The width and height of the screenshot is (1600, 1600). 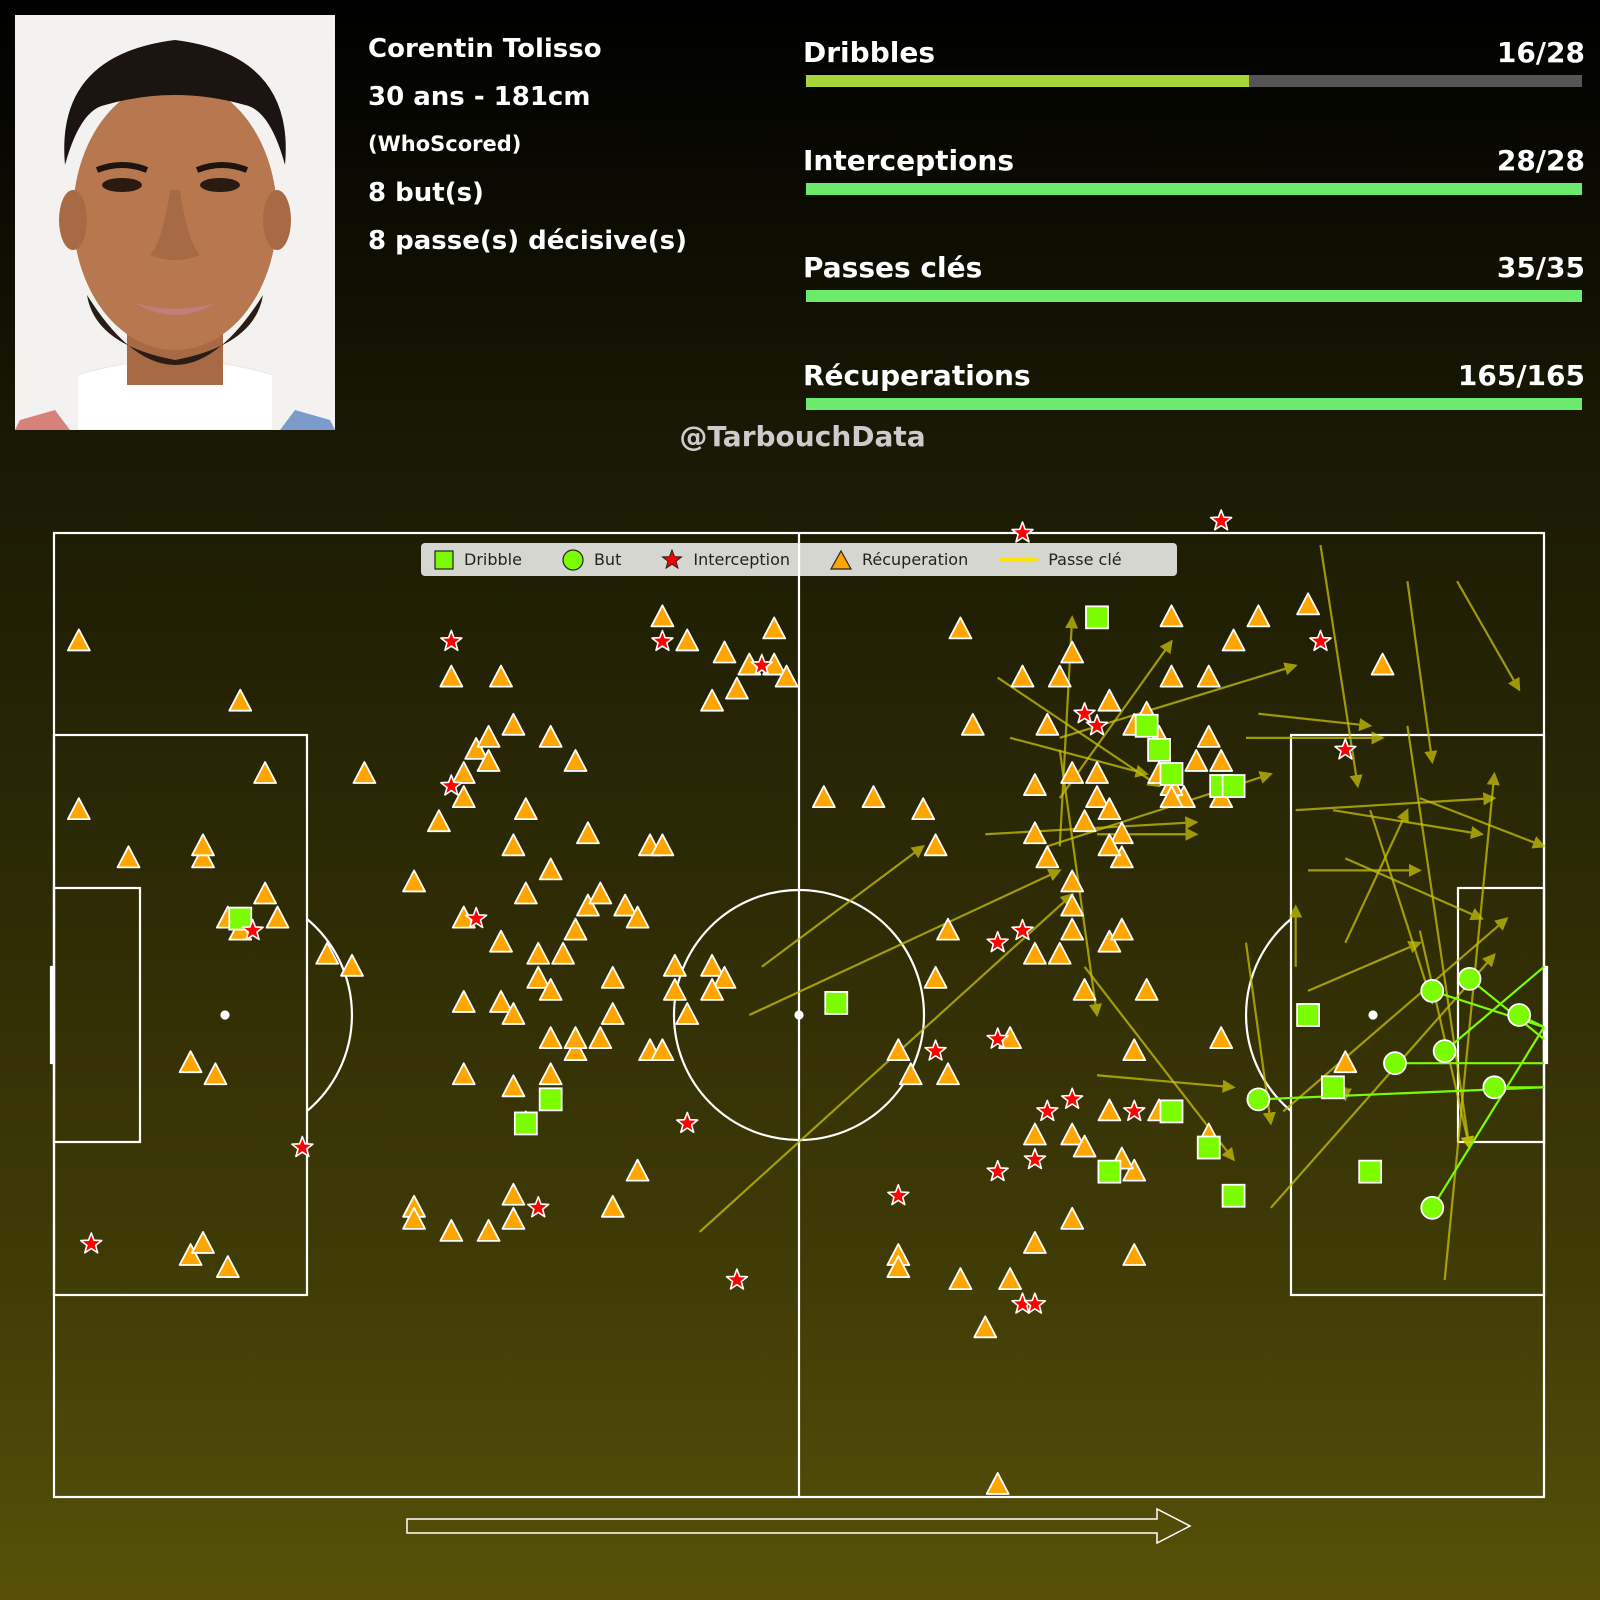 I want to click on stat-bar, so click(x=1194, y=404).